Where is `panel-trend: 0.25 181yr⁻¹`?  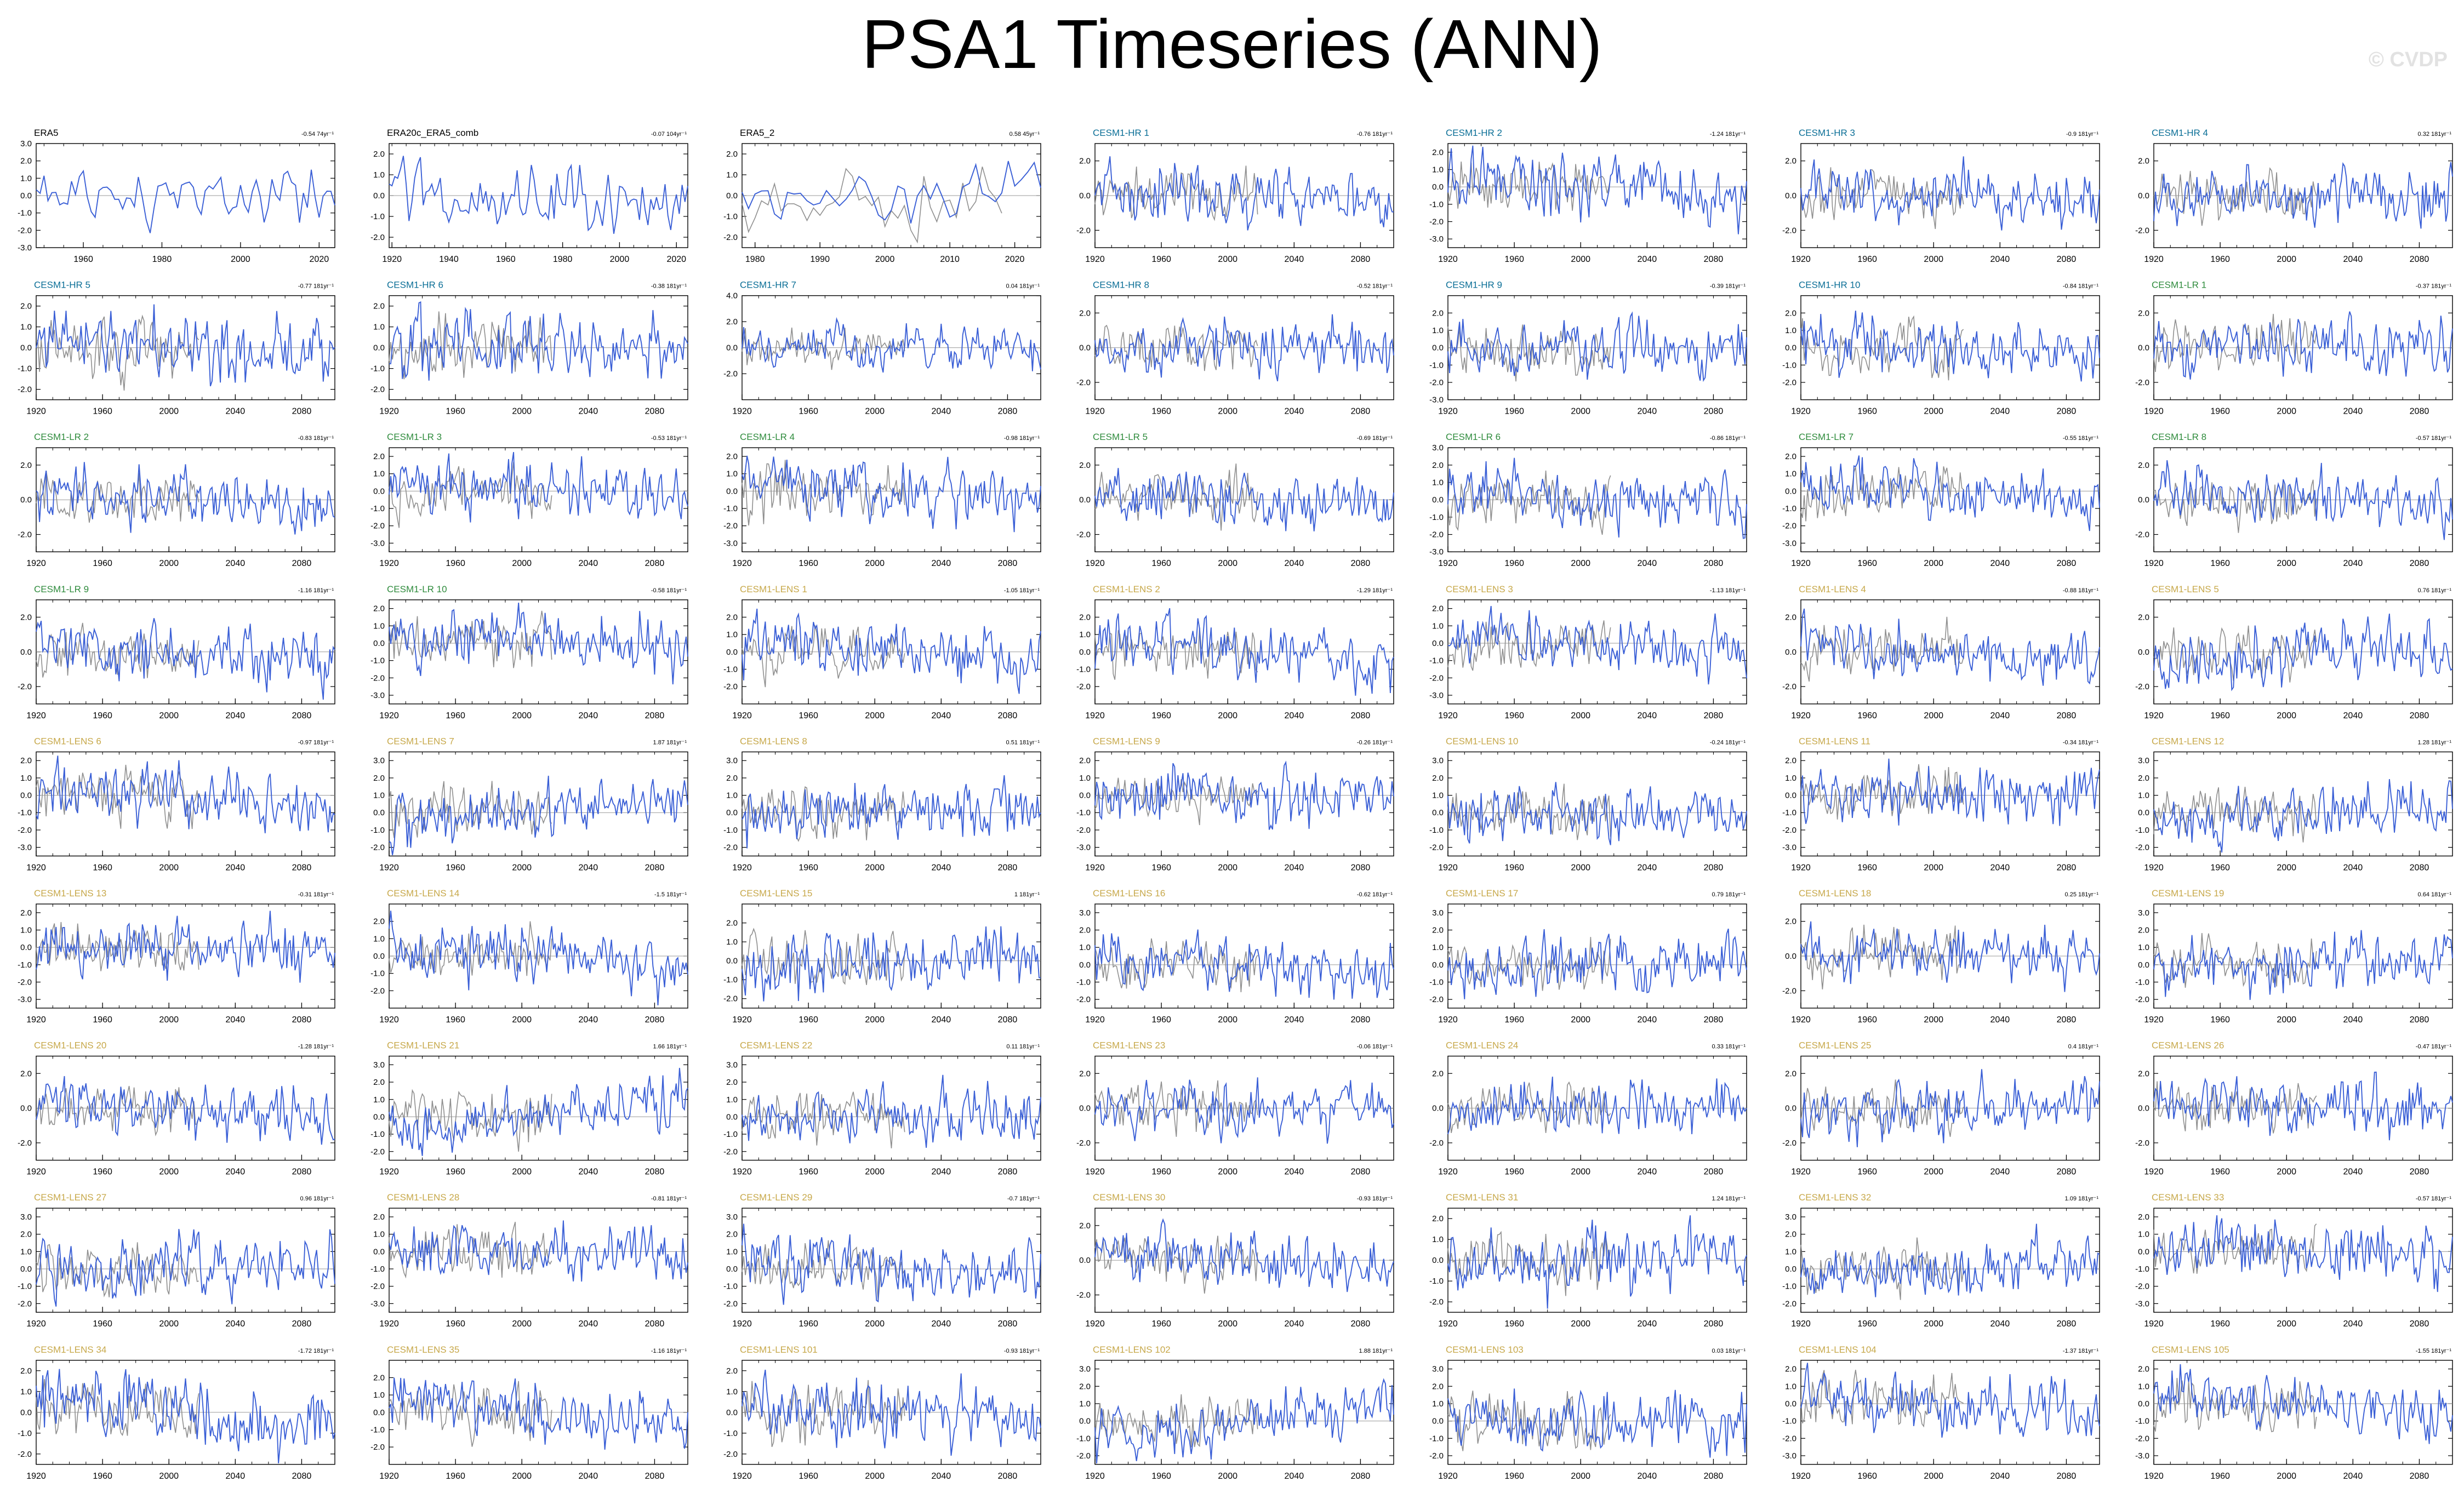
panel-trend: 0.25 181yr⁻¹ is located at coordinates (2082, 894).